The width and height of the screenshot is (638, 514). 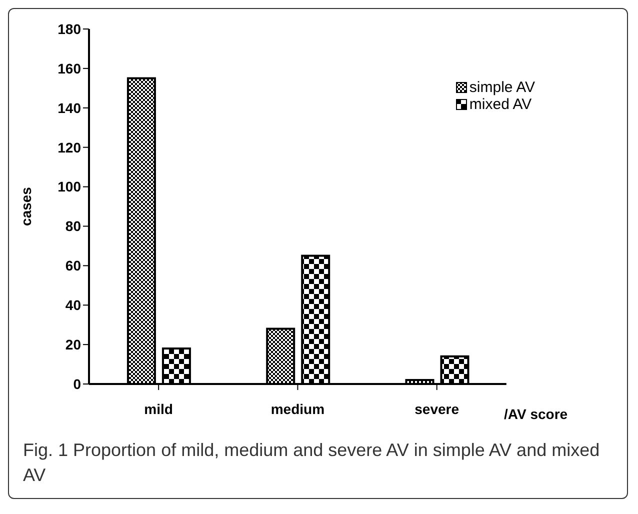 I want to click on caption: Fig. 1 Proportion of mild, medium and severe AV in simple AV and mixed AV, so click(x=312, y=463).